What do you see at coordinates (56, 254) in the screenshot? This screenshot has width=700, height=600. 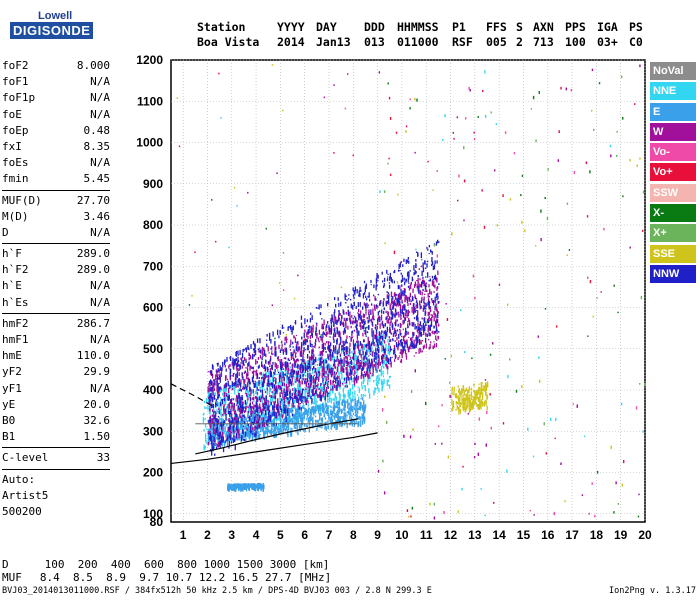 I see `param-row: h`F 289.0` at bounding box center [56, 254].